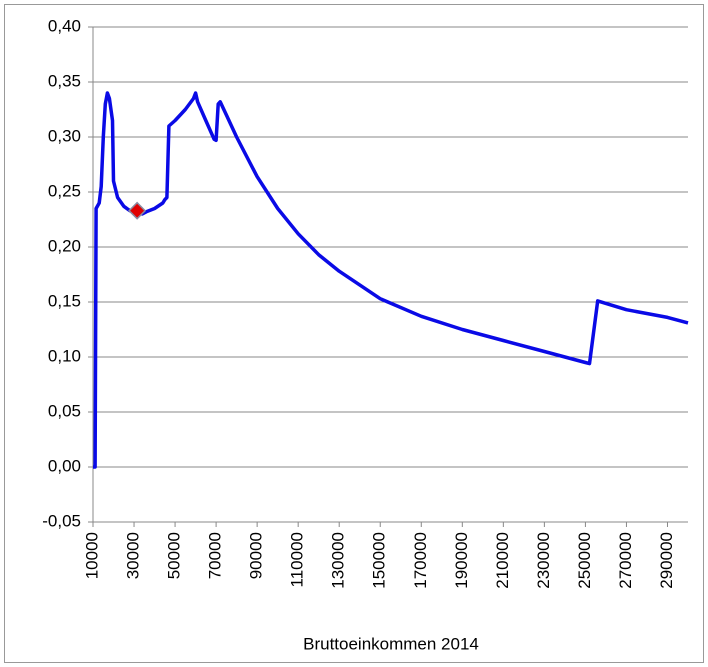  What do you see at coordinates (297, 559) in the screenshot?
I see `x-tick-label: 110000` at bounding box center [297, 559].